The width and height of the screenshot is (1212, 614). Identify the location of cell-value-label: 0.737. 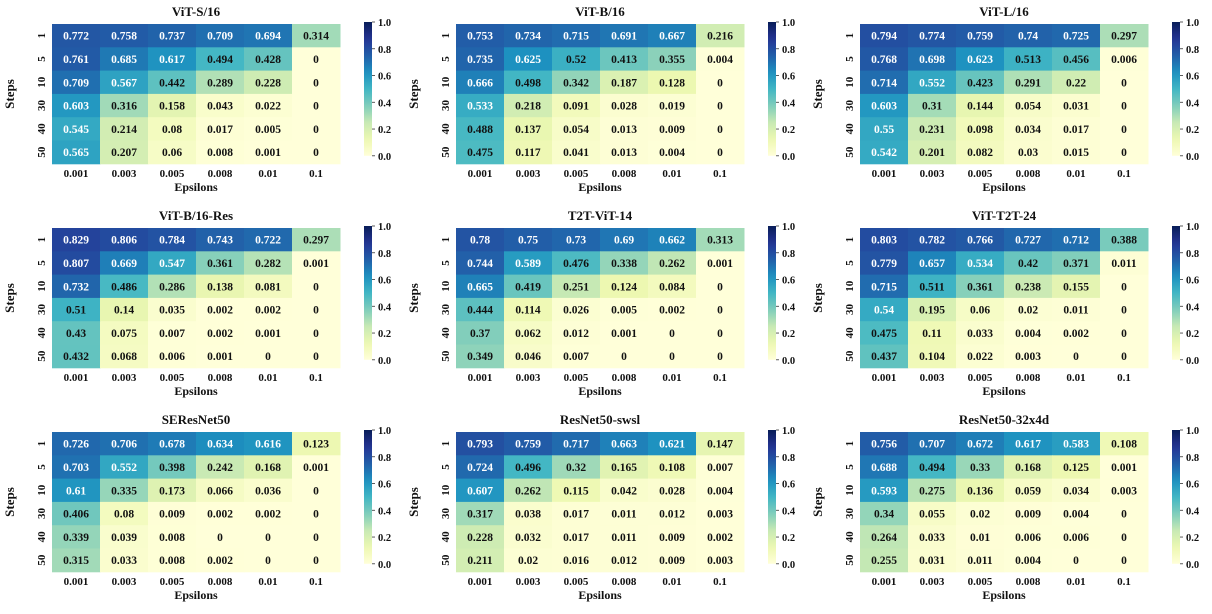
(172, 37).